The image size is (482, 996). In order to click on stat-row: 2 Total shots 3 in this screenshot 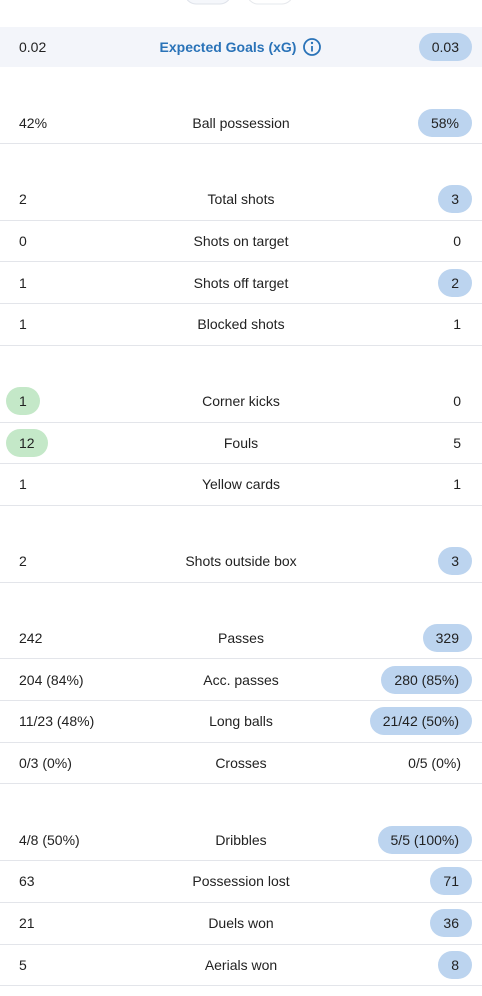, I will do `click(241, 200)`.